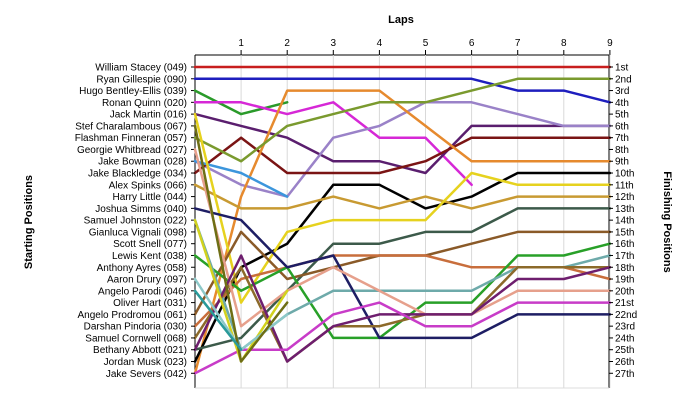 The width and height of the screenshot is (700, 405). Describe the element at coordinates (624, 185) in the screenshot. I see `finishing-position-label: 11th` at that location.